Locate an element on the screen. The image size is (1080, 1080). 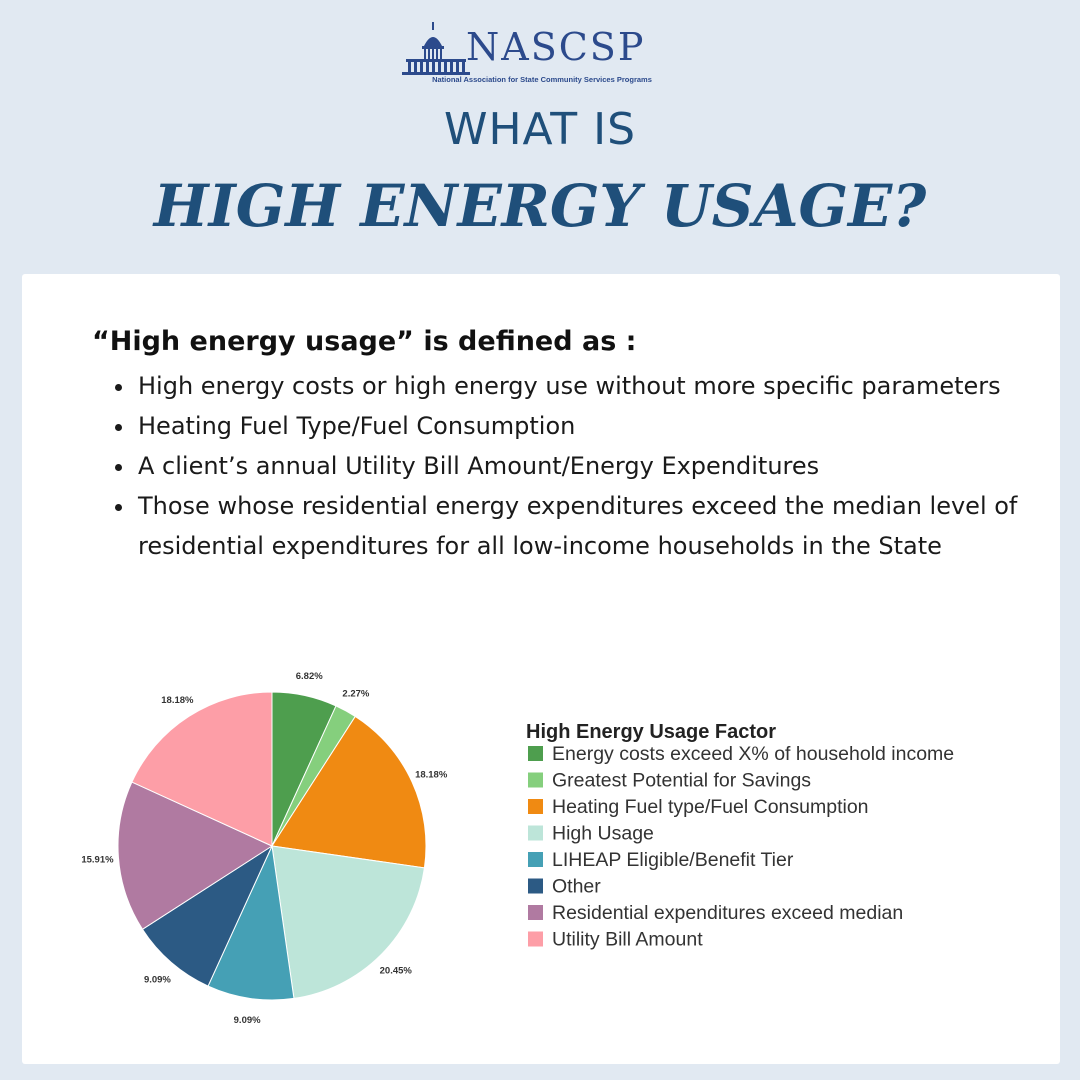
pie-data-label: 2.27% is located at coordinates (355, 693).